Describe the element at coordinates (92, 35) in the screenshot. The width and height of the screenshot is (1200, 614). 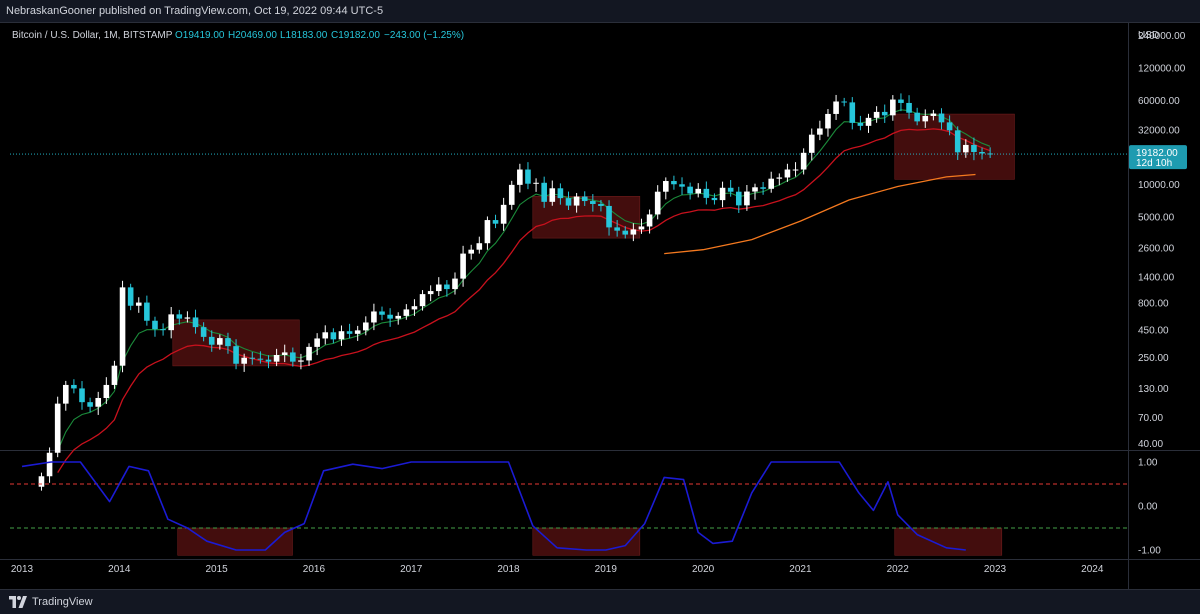
I see `legend-symbol: Bitcoin / U.S. Dollar, 1M, BITSTAMP` at that location.